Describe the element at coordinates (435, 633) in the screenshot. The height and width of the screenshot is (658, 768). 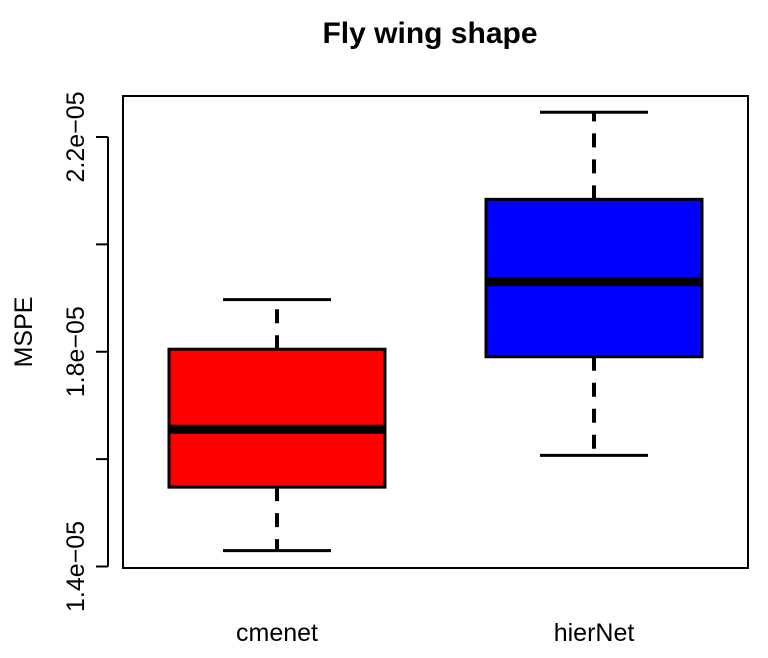
I see `x-axis: cmenet hierNet` at that location.